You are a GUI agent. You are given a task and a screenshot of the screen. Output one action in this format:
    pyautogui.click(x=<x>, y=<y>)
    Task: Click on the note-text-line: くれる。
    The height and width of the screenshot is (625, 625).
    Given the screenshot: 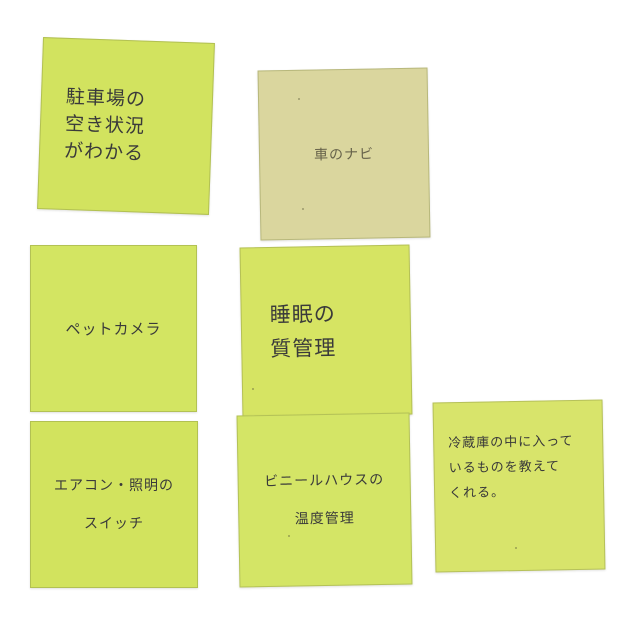 What is the action you would take?
    pyautogui.click(x=477, y=493)
    